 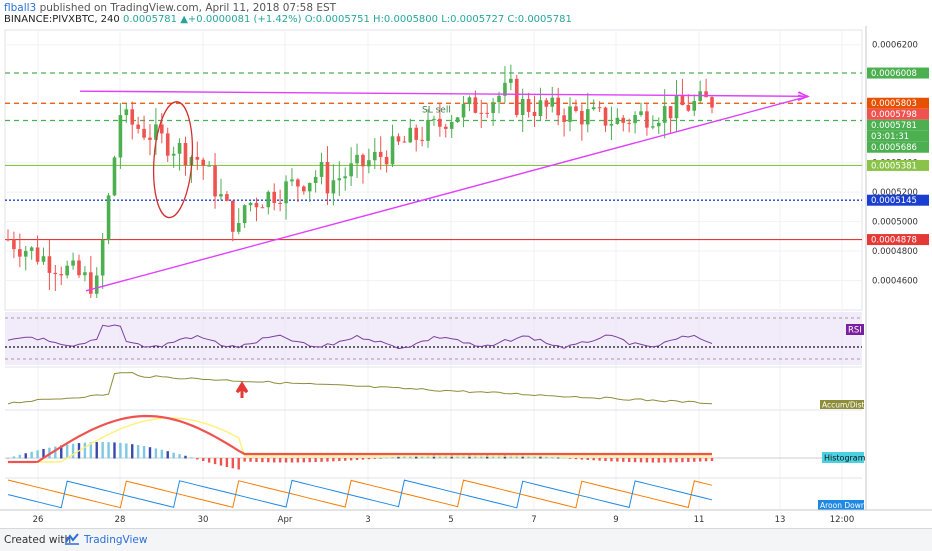 I want to click on annotation-sl-sell: SL sell, so click(x=436, y=111).